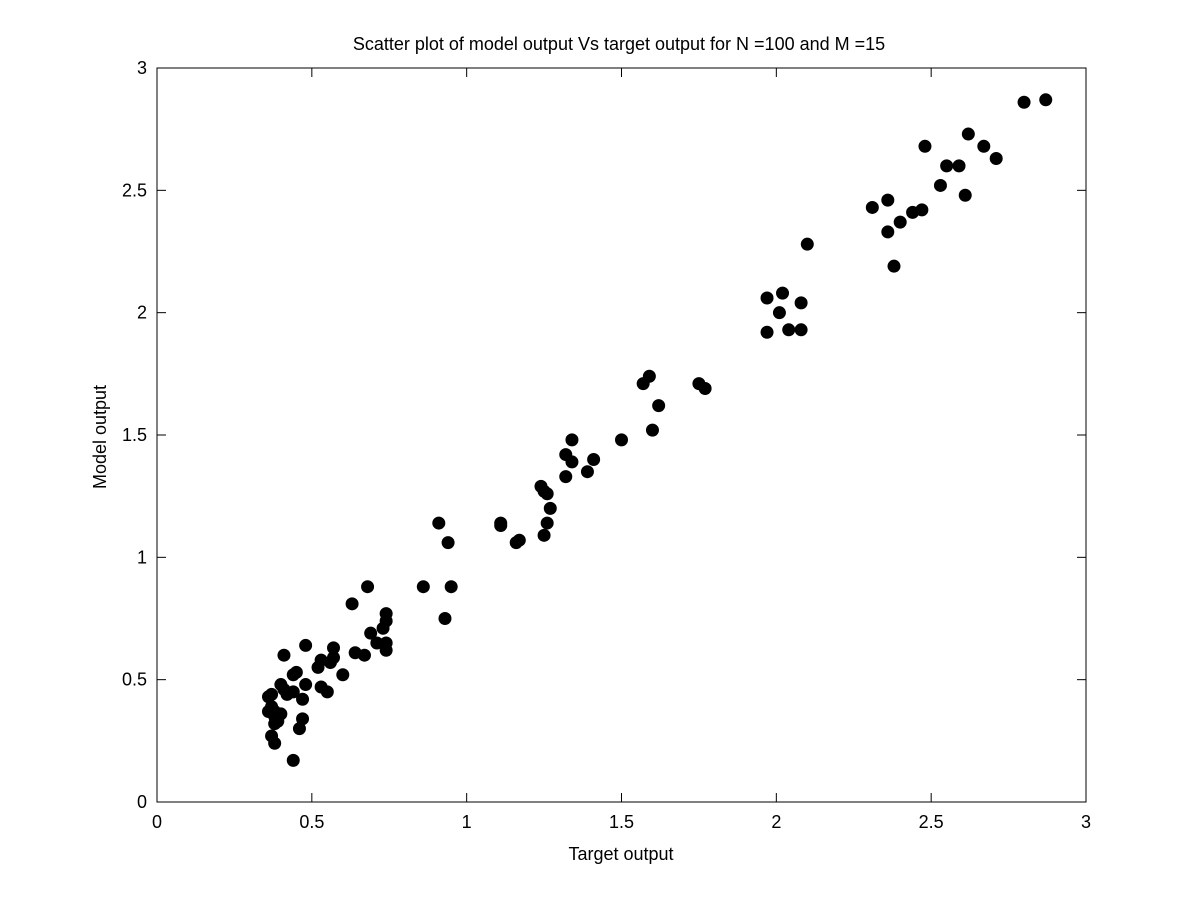 The width and height of the screenshot is (1200, 901). Describe the element at coordinates (621, 822) in the screenshot. I see `x-tick-label: 1.5` at that location.